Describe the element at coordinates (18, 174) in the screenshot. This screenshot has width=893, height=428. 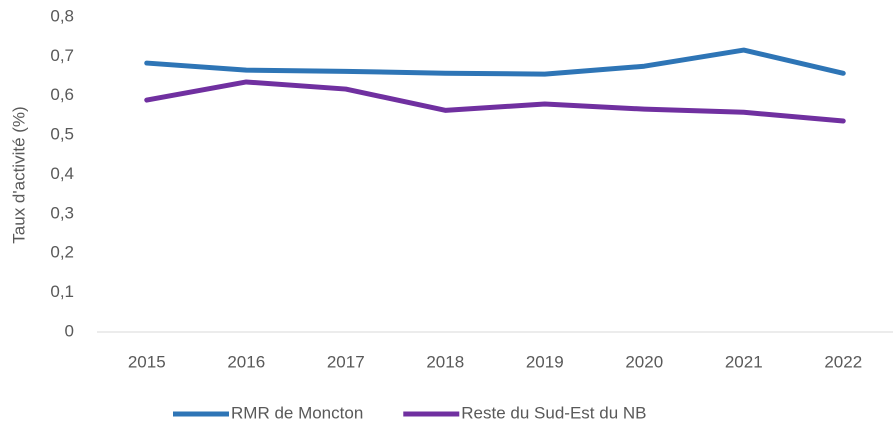
I see `y-axis-label: Taux d'activité (%)` at that location.